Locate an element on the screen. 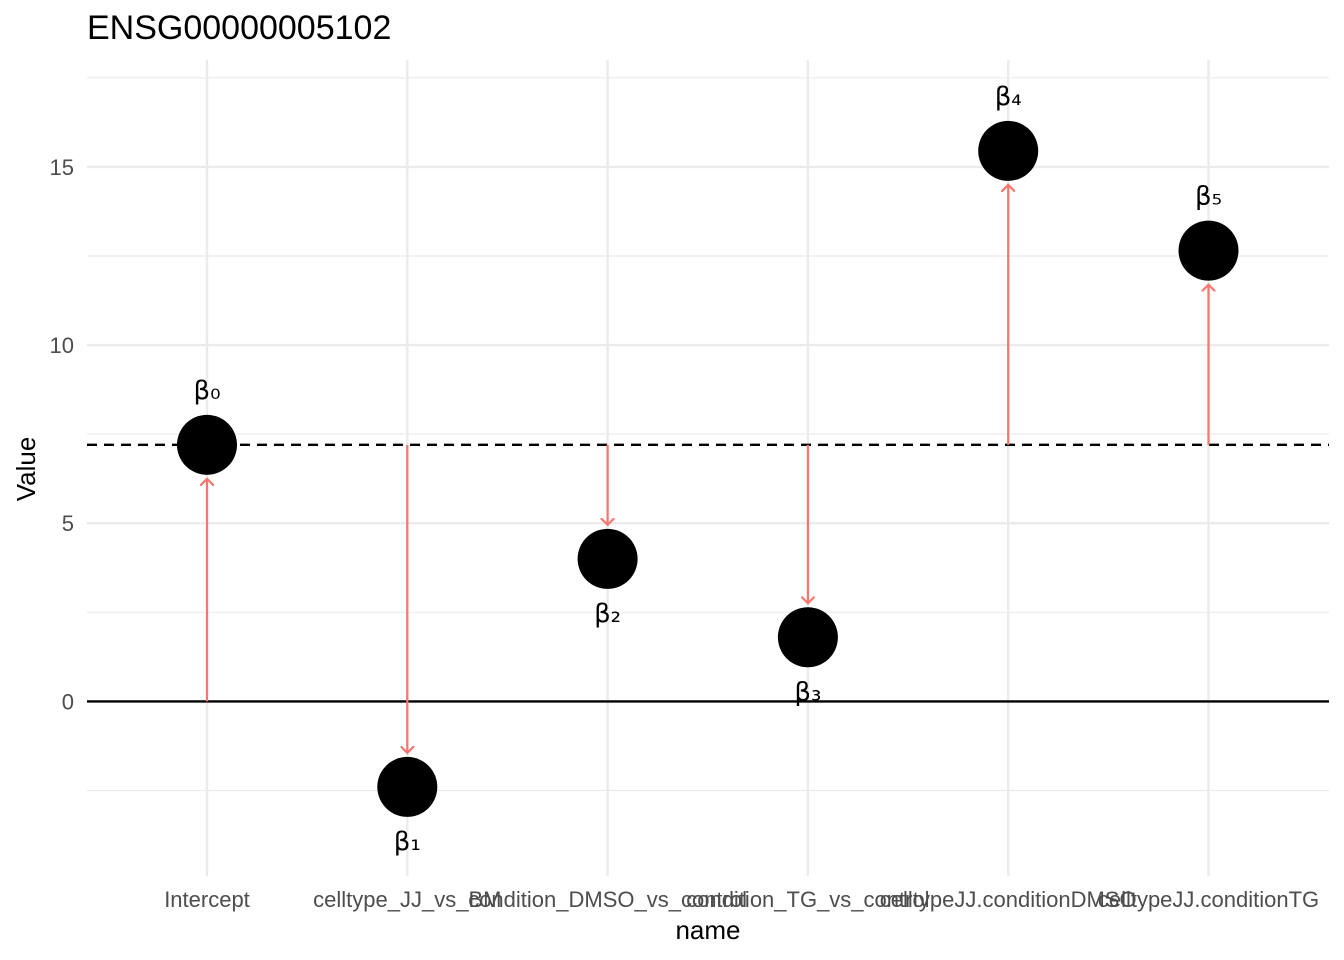  x-axis-title: name is located at coordinates (707, 930).